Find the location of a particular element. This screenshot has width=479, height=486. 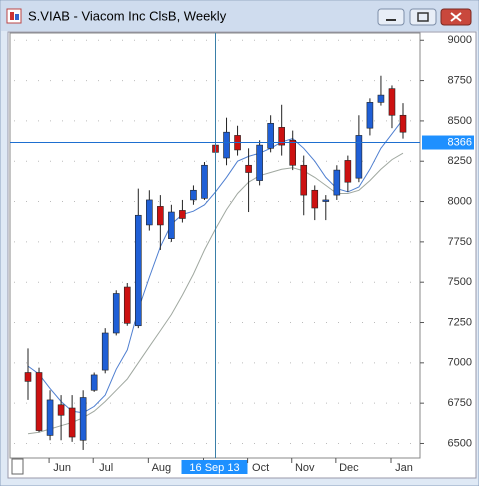

x-tick-label: Dec is located at coordinates (349, 468).